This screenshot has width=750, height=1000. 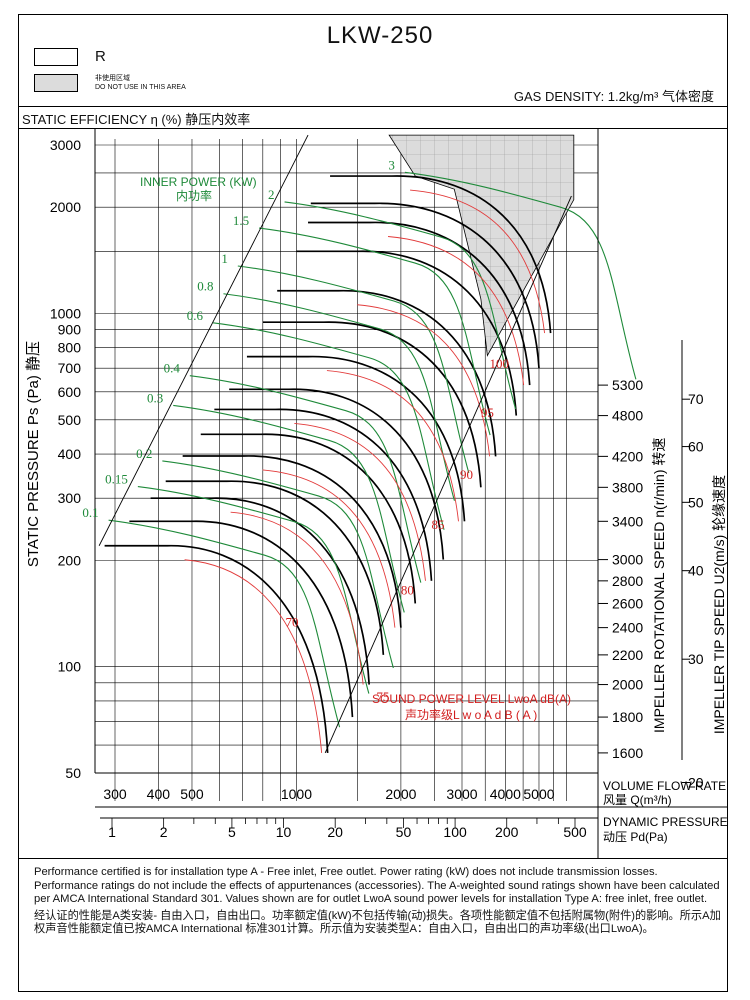 I want to click on rpm-tick-label: 1600, so click(x=627, y=753).